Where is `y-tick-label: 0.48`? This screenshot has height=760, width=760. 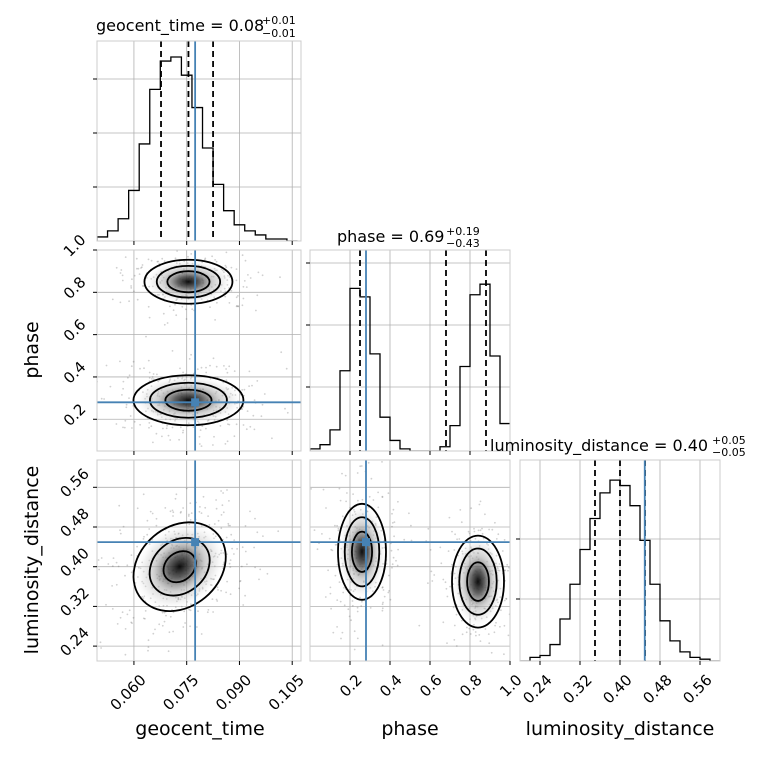 y-tick-label: 0.48 is located at coordinates (74, 522).